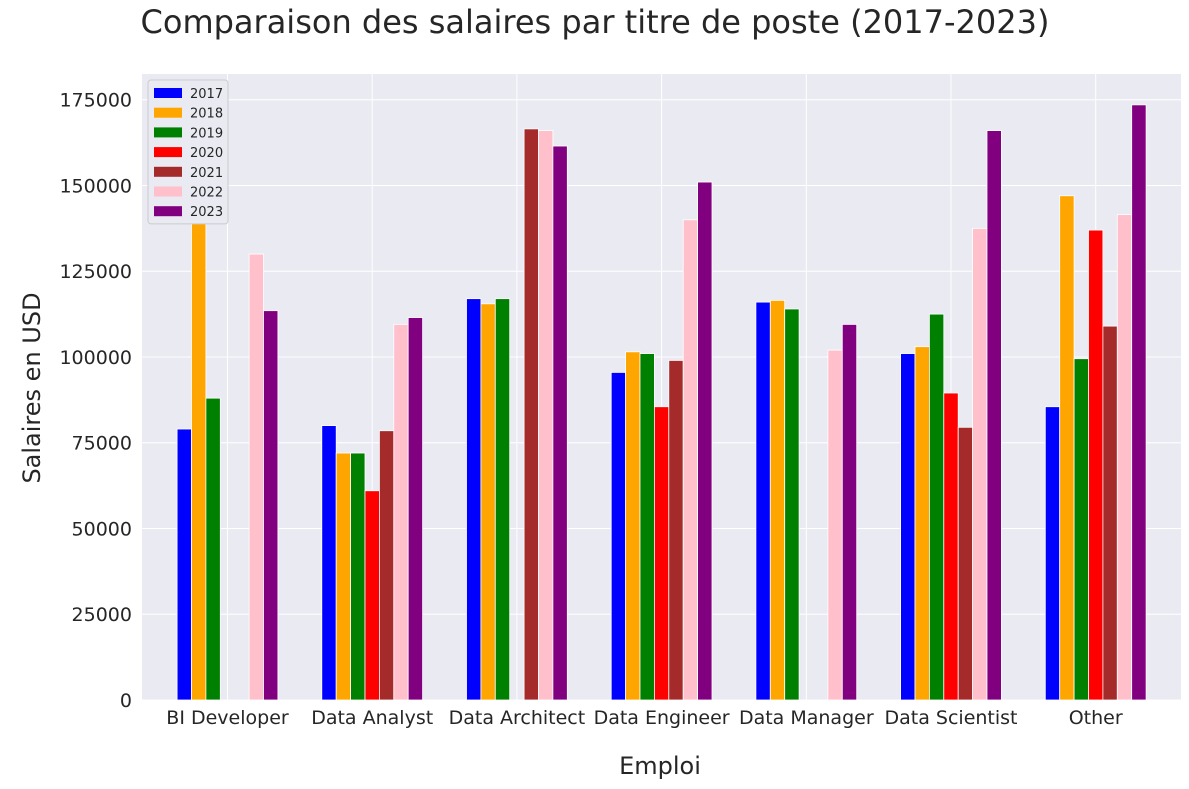 The image size is (1189, 789). I want to click on bar-2018-data-scientist, so click(922, 523).